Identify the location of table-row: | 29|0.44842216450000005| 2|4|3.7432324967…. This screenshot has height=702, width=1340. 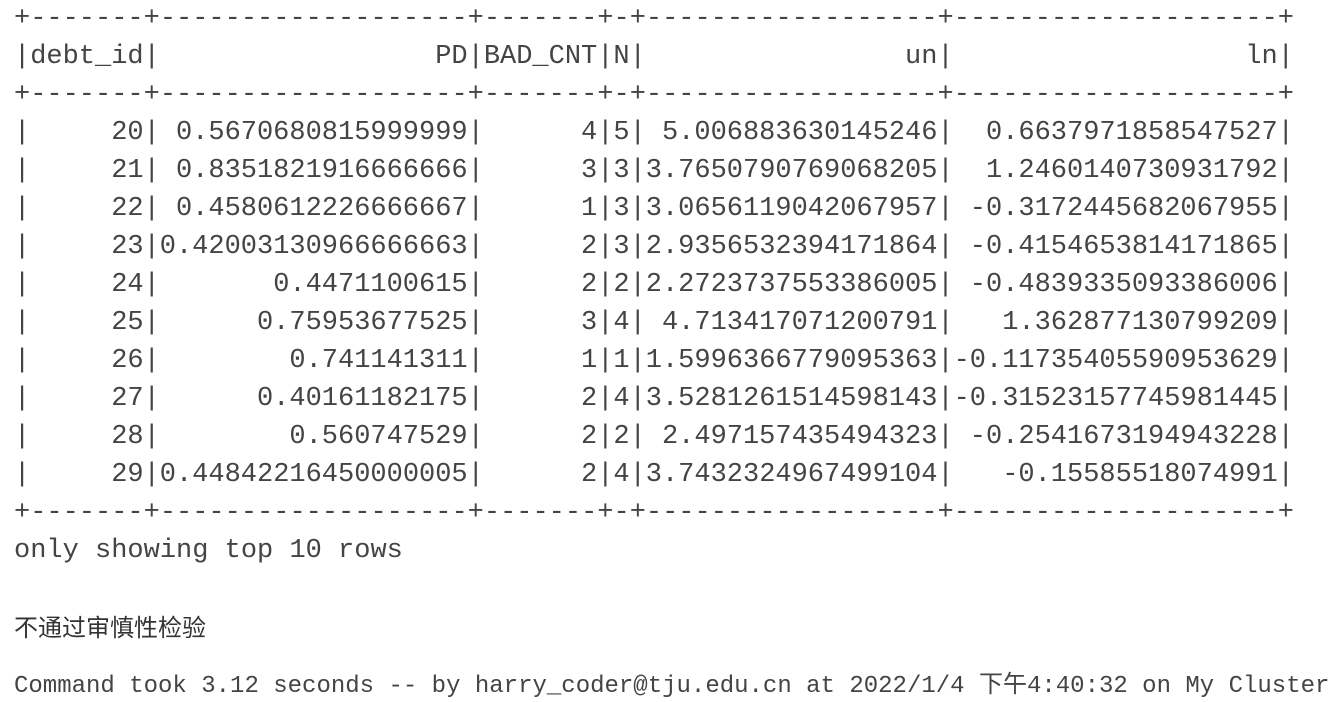
(654, 475).